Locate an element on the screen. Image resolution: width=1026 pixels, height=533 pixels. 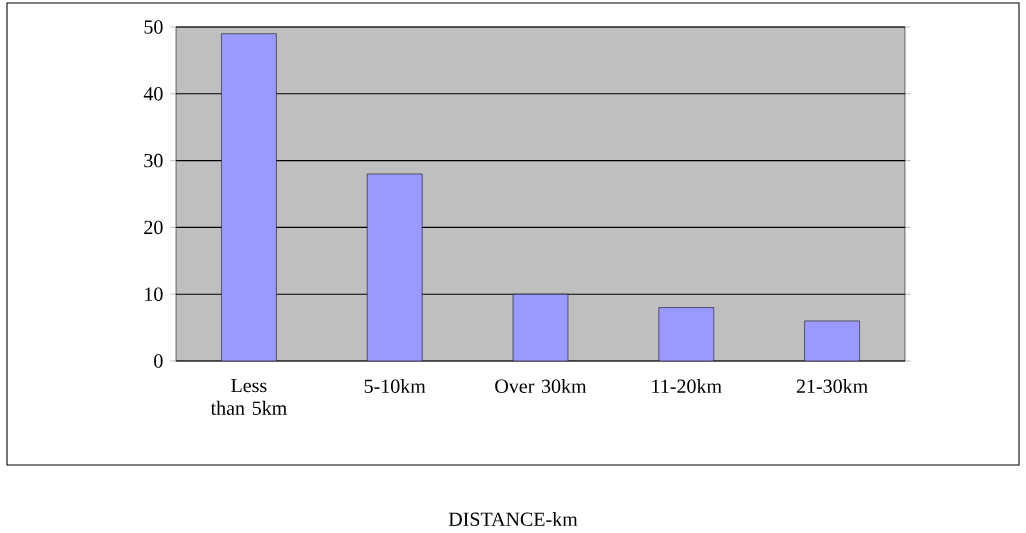
x-axis-title: DISTANCE-km is located at coordinates (513, 519).